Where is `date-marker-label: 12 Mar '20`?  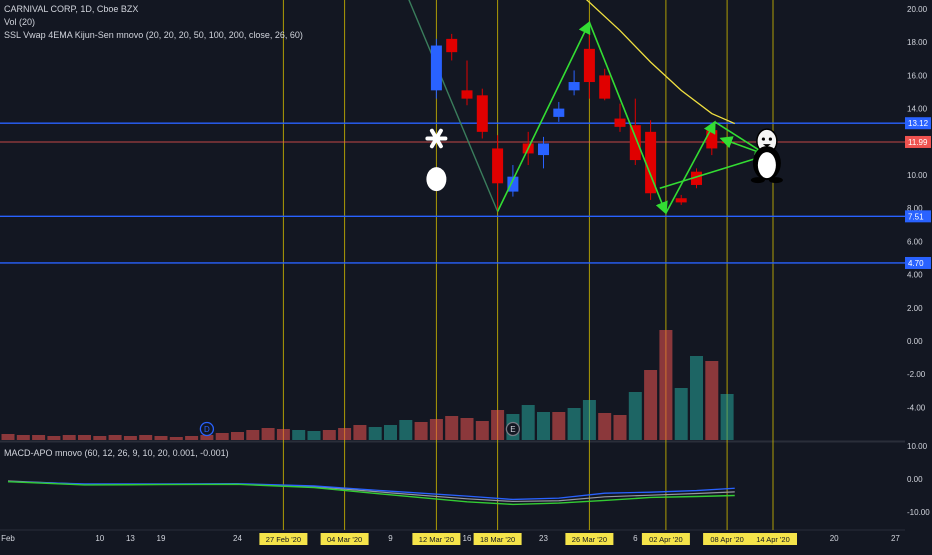
date-marker-label: 12 Mar '20 is located at coordinates (436, 539).